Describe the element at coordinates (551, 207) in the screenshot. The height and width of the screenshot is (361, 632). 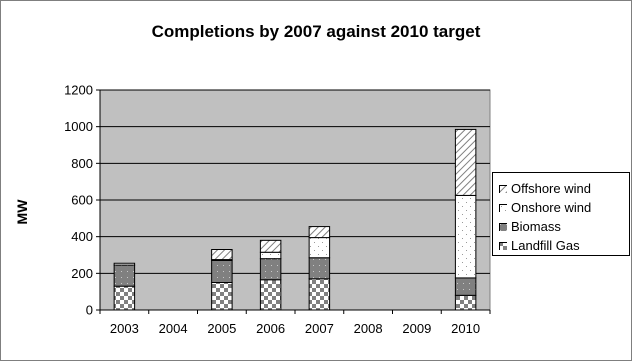
I see `legend-label: Onshore wind` at that location.